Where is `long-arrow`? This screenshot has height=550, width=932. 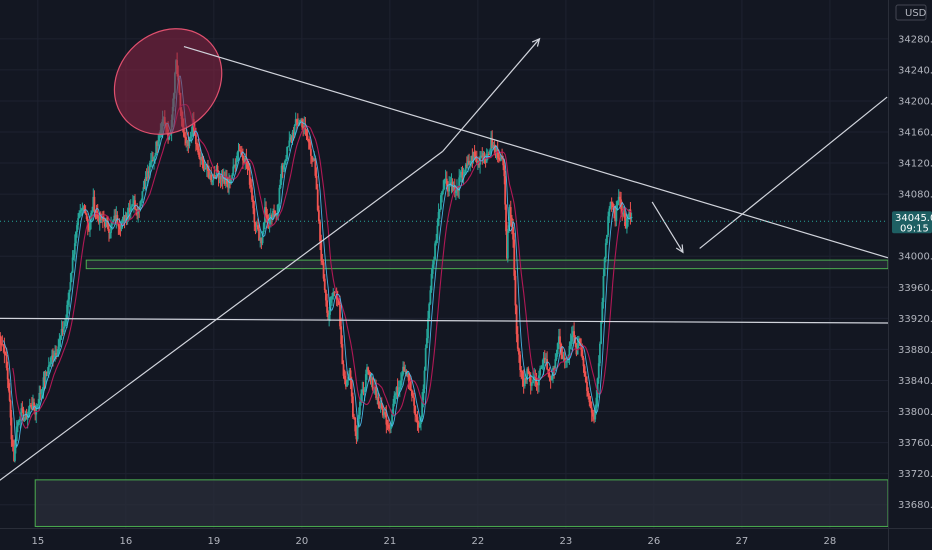 long-arrow is located at coordinates (793, 172).